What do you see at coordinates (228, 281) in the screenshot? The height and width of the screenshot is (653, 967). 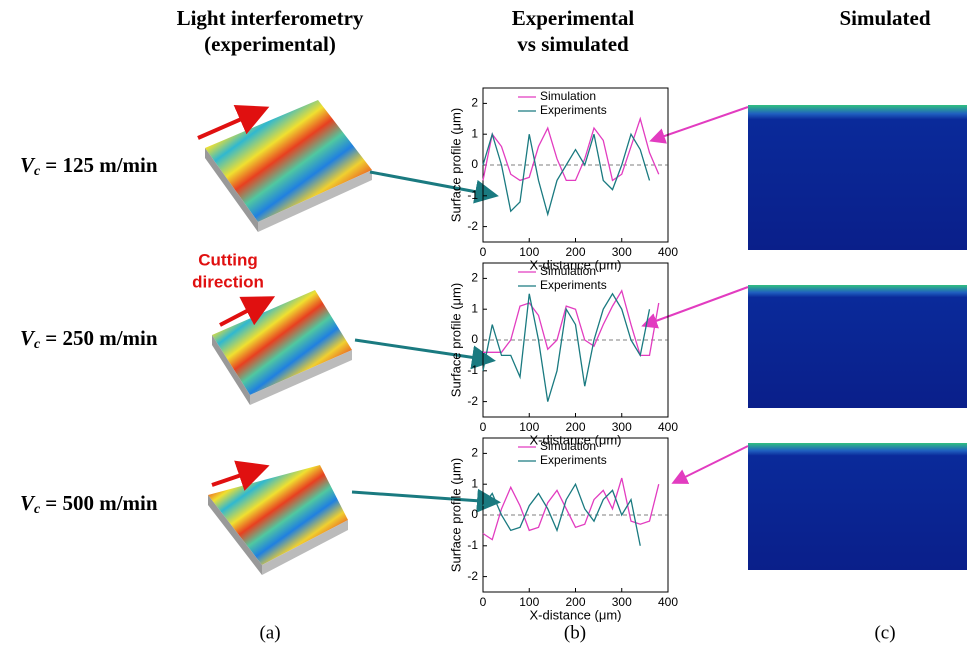 I see `annotation: direction` at bounding box center [228, 281].